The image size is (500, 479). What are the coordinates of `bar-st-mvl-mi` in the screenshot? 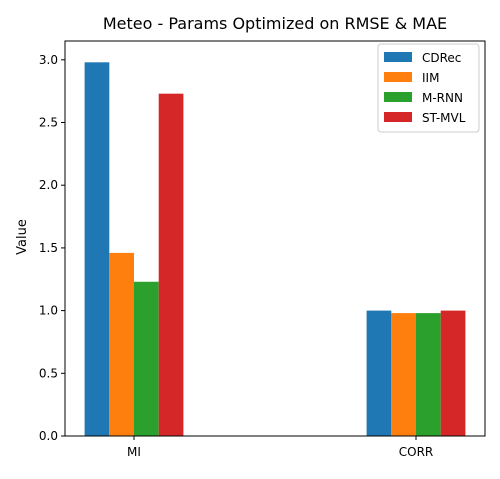 It's located at (171, 265).